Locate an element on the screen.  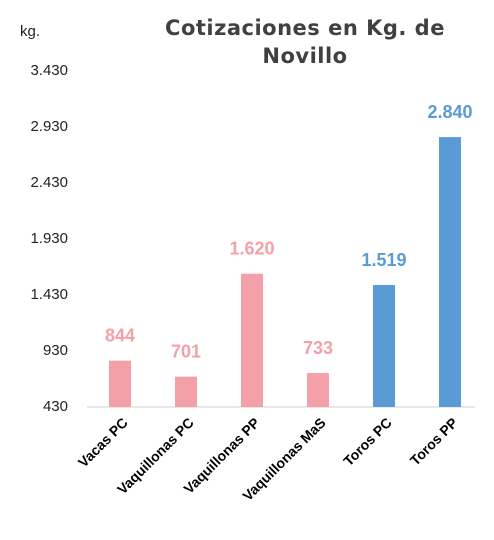
y-tick-label: 930 is located at coordinates (55, 350).